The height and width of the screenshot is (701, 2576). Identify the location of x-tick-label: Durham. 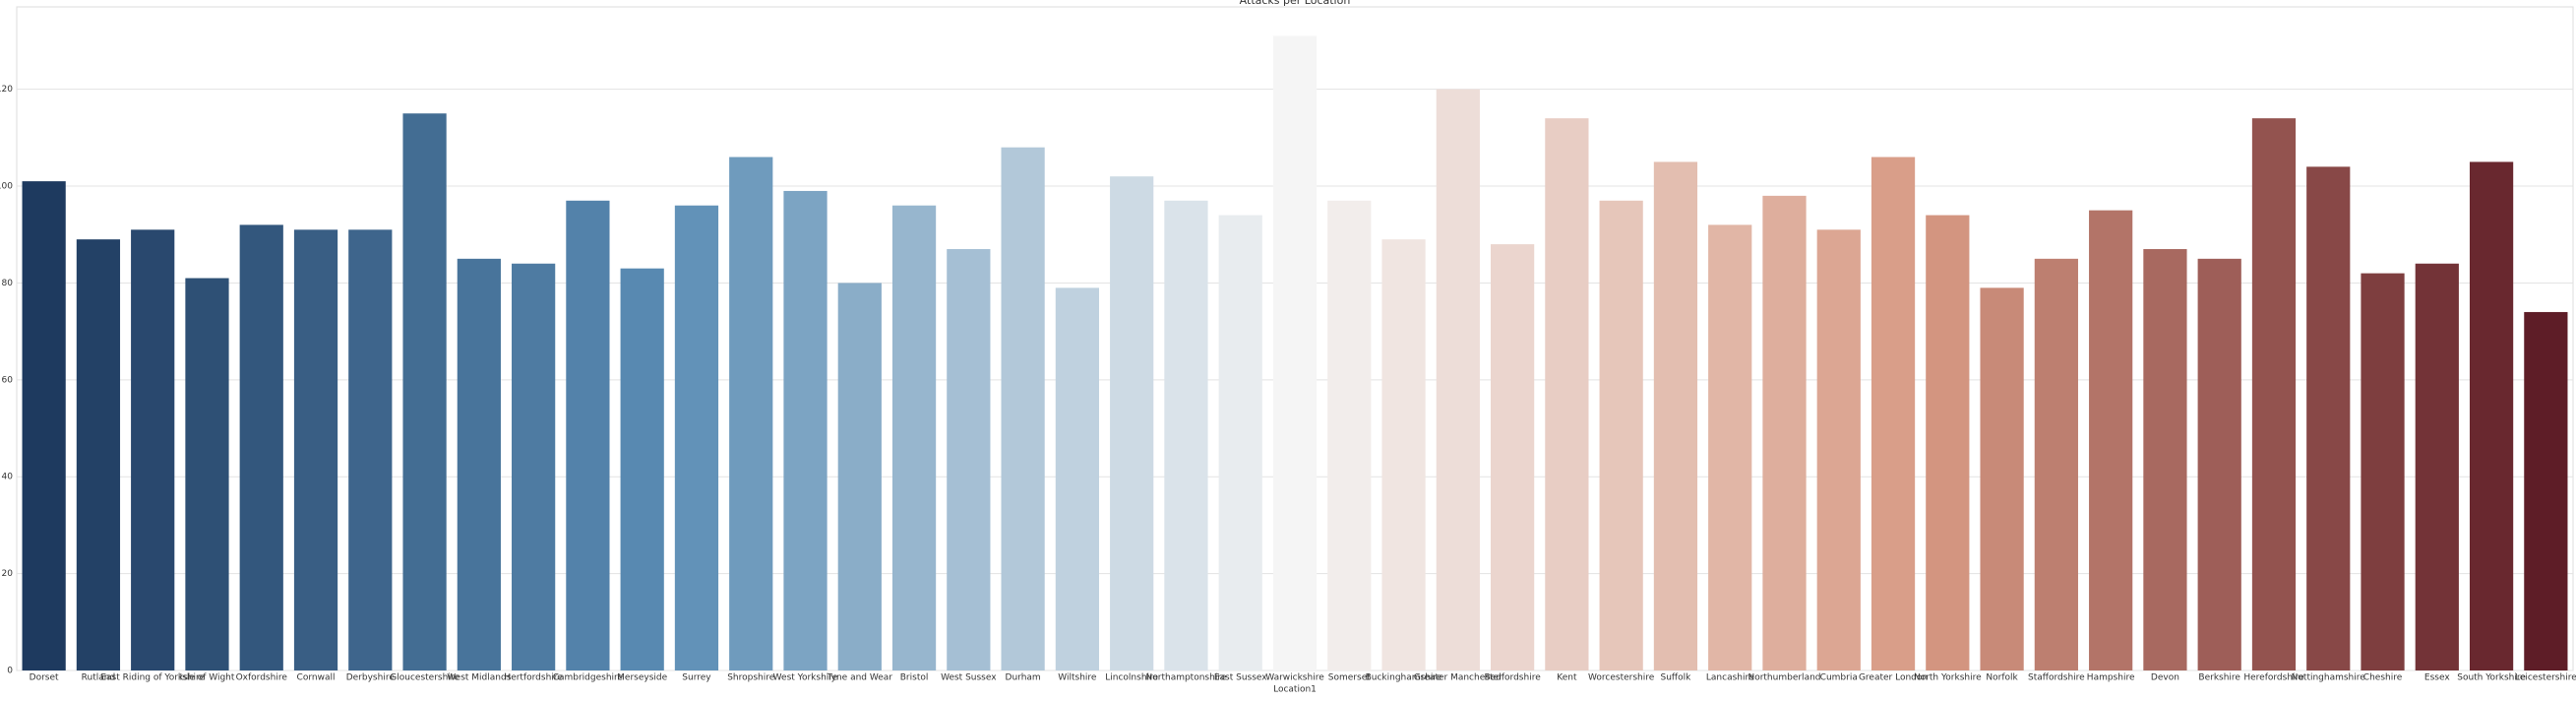
(1023, 678).